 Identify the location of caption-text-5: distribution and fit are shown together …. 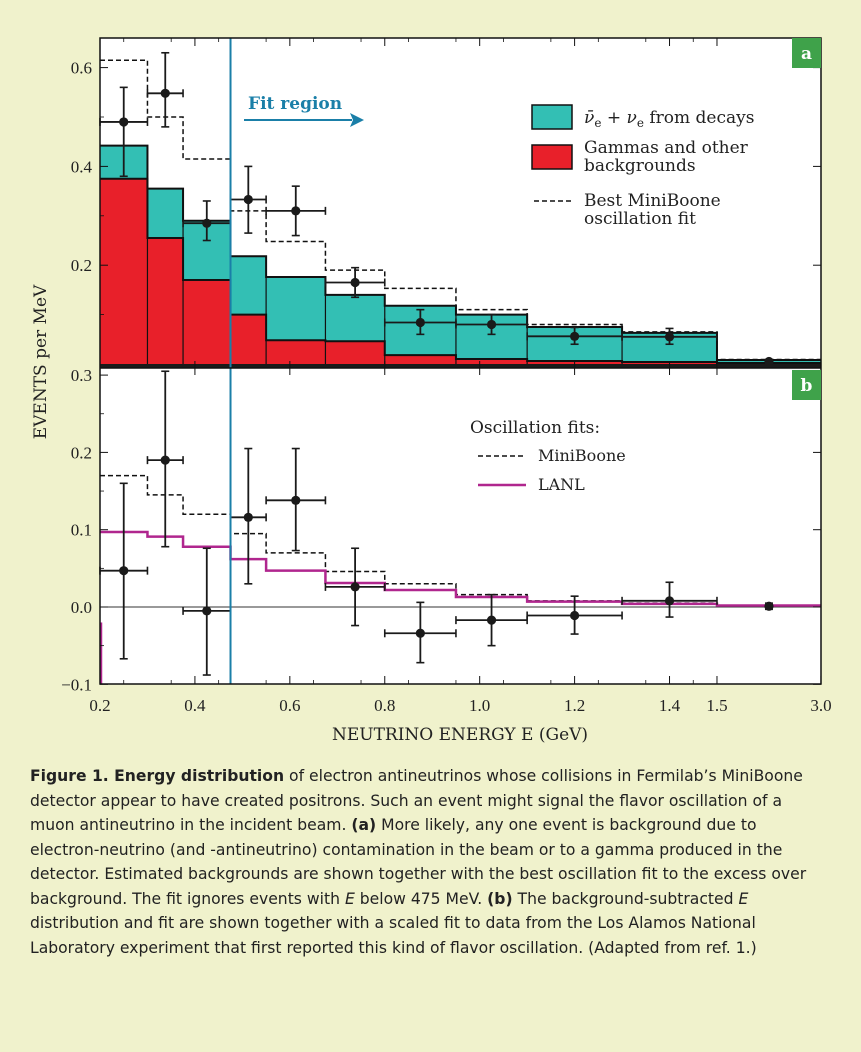
(393, 935).